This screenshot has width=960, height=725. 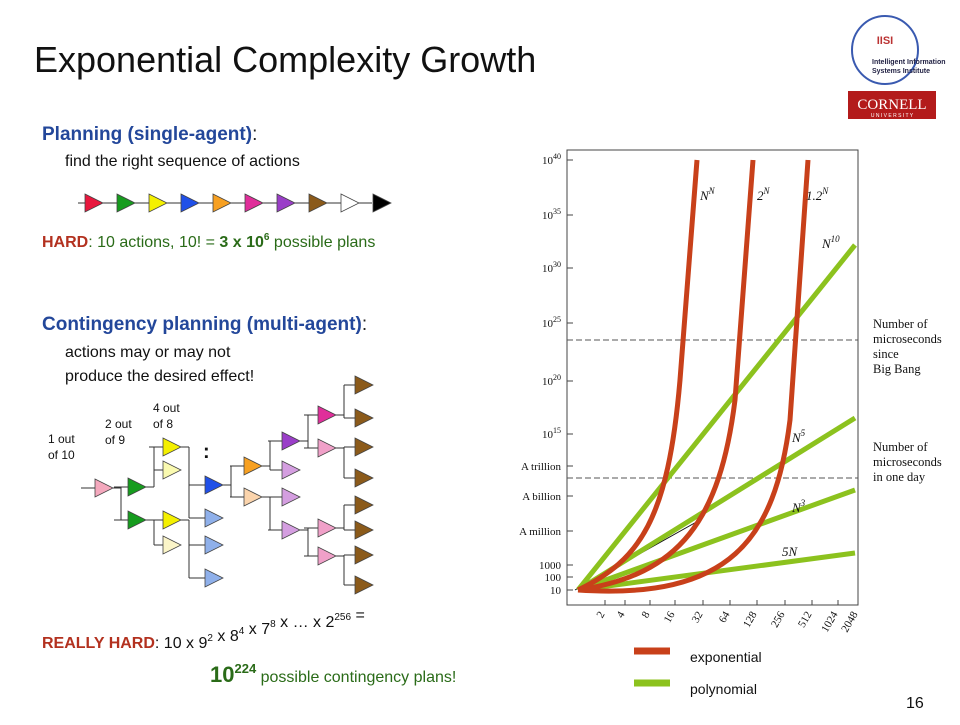 What do you see at coordinates (557, 211) in the screenshot?
I see `y-label-exp: 35` at bounding box center [557, 211].